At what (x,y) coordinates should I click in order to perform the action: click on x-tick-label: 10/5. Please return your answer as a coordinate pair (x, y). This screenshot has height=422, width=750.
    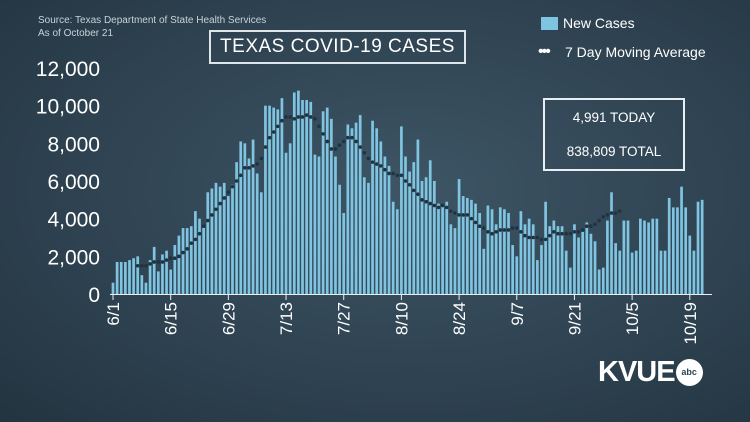
    Looking at the image, I should click on (632, 318).